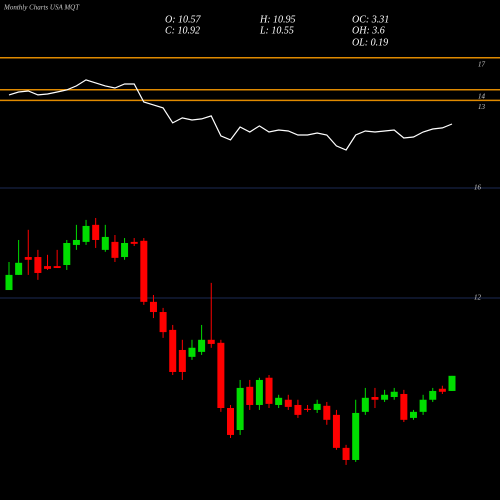 This screenshot has height=500, width=500. What do you see at coordinates (41, 8) in the screenshot?
I see `chart-title: Monthly Charts USA MQT` at bounding box center [41, 8].